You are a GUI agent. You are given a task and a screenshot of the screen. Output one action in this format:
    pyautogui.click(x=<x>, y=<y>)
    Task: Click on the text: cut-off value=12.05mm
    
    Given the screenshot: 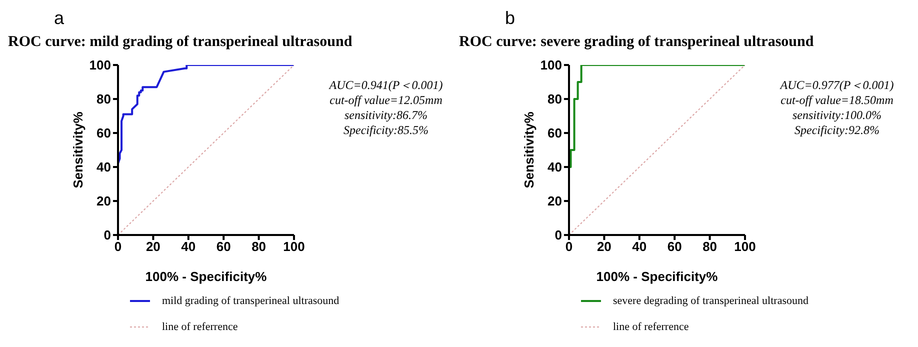 What is the action you would take?
    pyautogui.click(x=386, y=100)
    